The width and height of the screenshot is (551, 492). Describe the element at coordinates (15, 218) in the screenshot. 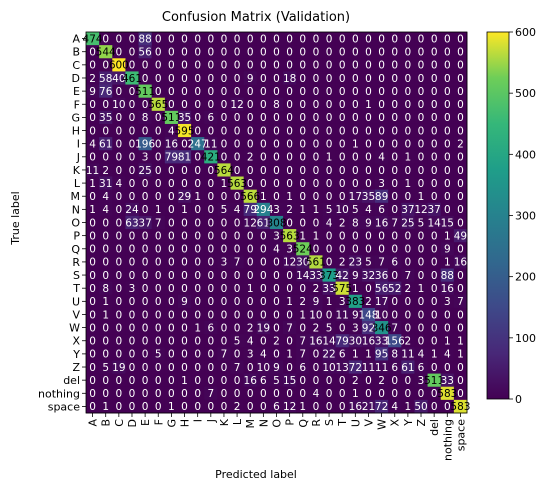

I see `y-axis-label: True label` at that location.